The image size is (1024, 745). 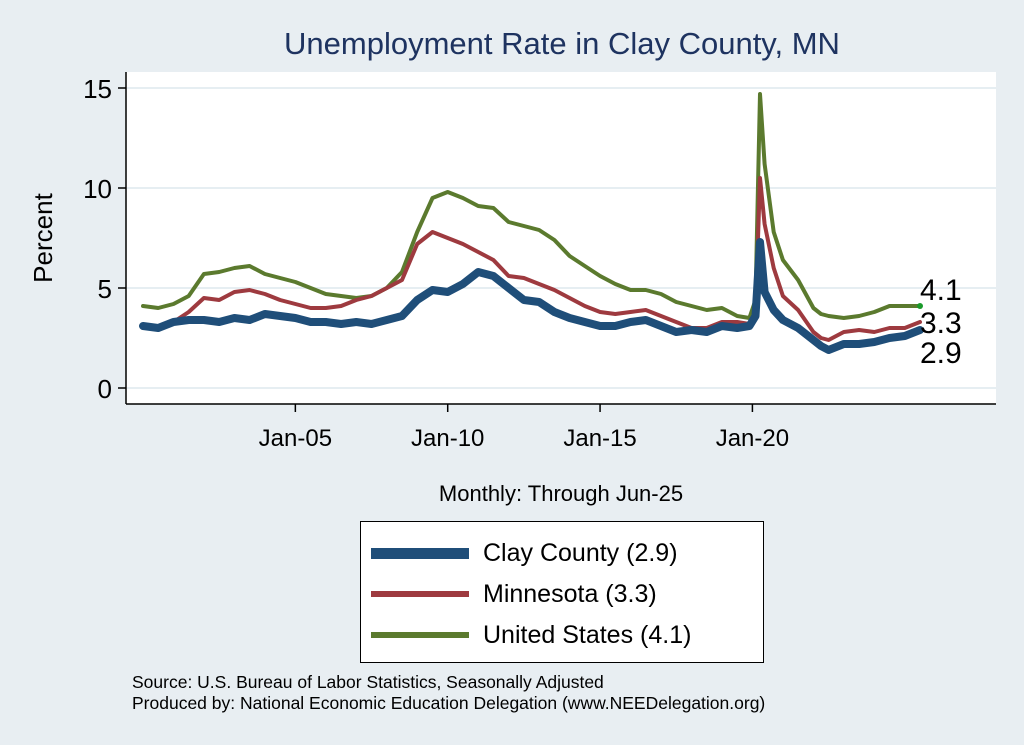 I want to click on end-labels: 4.13.32.9, so click(x=941, y=322).